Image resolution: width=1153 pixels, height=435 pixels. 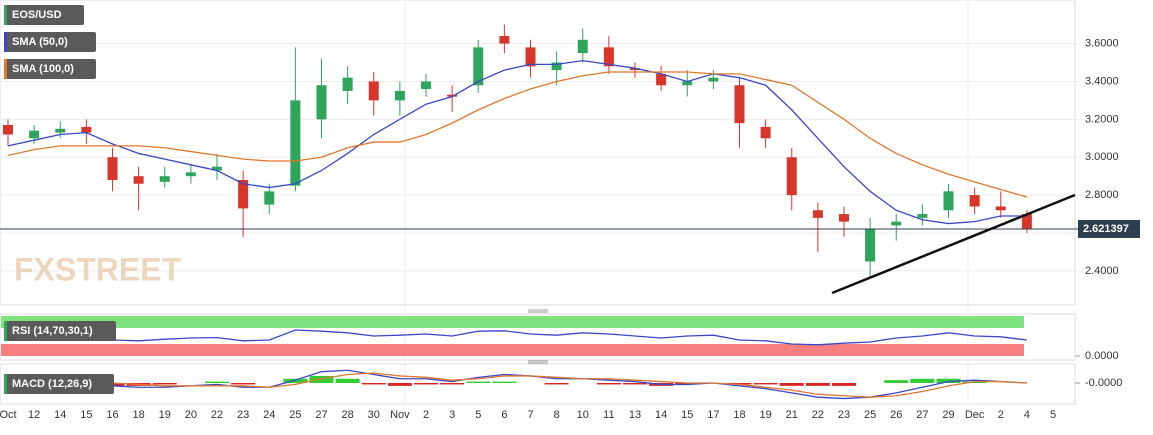 I want to click on x-tick-label: 2, so click(x=1001, y=415).